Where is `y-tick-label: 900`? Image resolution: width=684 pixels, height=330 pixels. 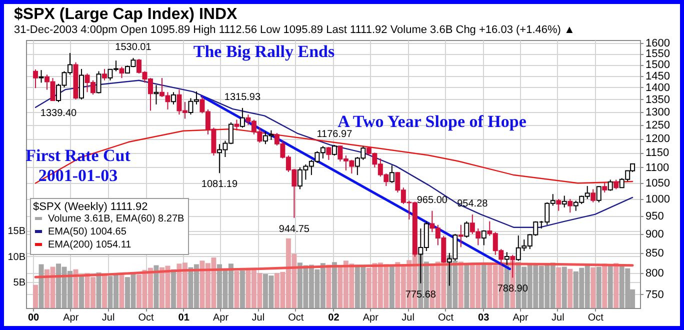
y-tick-label: 900 is located at coordinates (655, 234).